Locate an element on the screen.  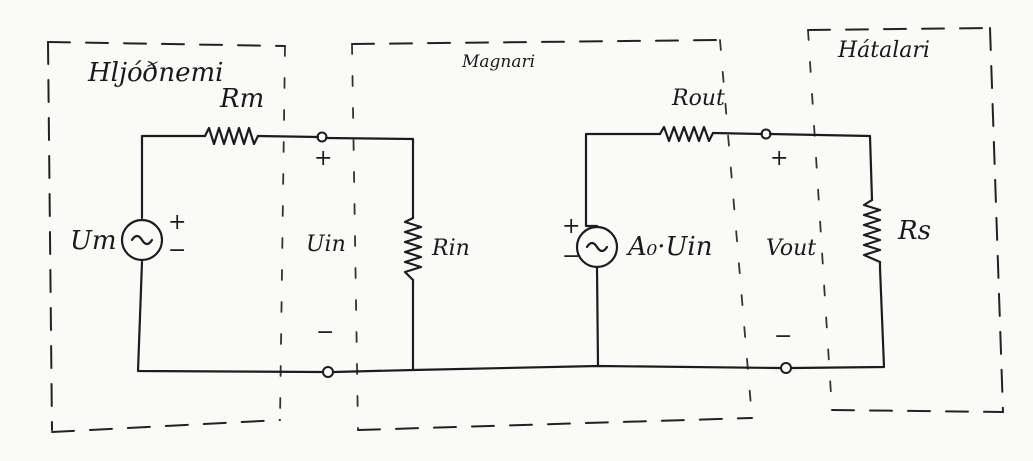
amplifier-block-title: Magnari is located at coordinates (499, 62).